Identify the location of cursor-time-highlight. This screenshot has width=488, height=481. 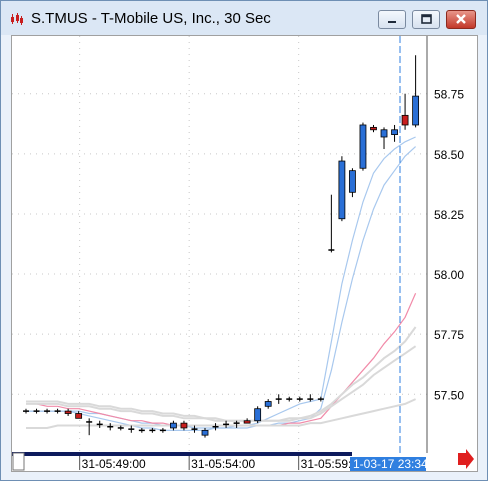
(388, 464).